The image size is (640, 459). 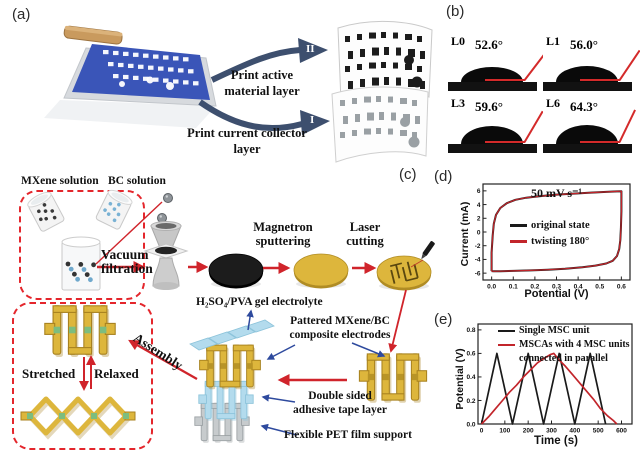 What do you see at coordinates (482, 431) in the screenshot?
I see `x-tick-label: 0` at bounding box center [482, 431].